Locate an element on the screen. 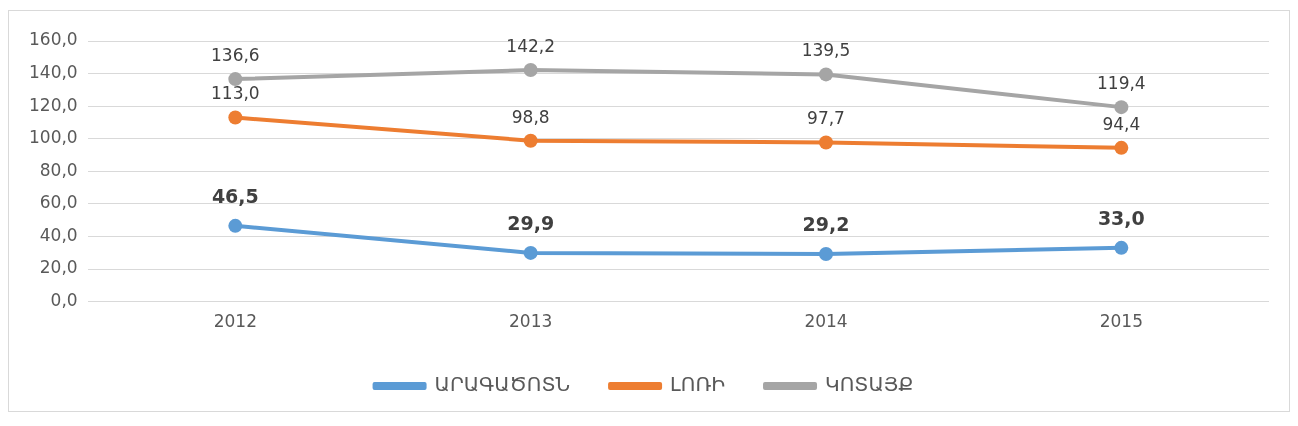 The image size is (1298, 426). y-tick-label: 140,0 is located at coordinates (53, 72).